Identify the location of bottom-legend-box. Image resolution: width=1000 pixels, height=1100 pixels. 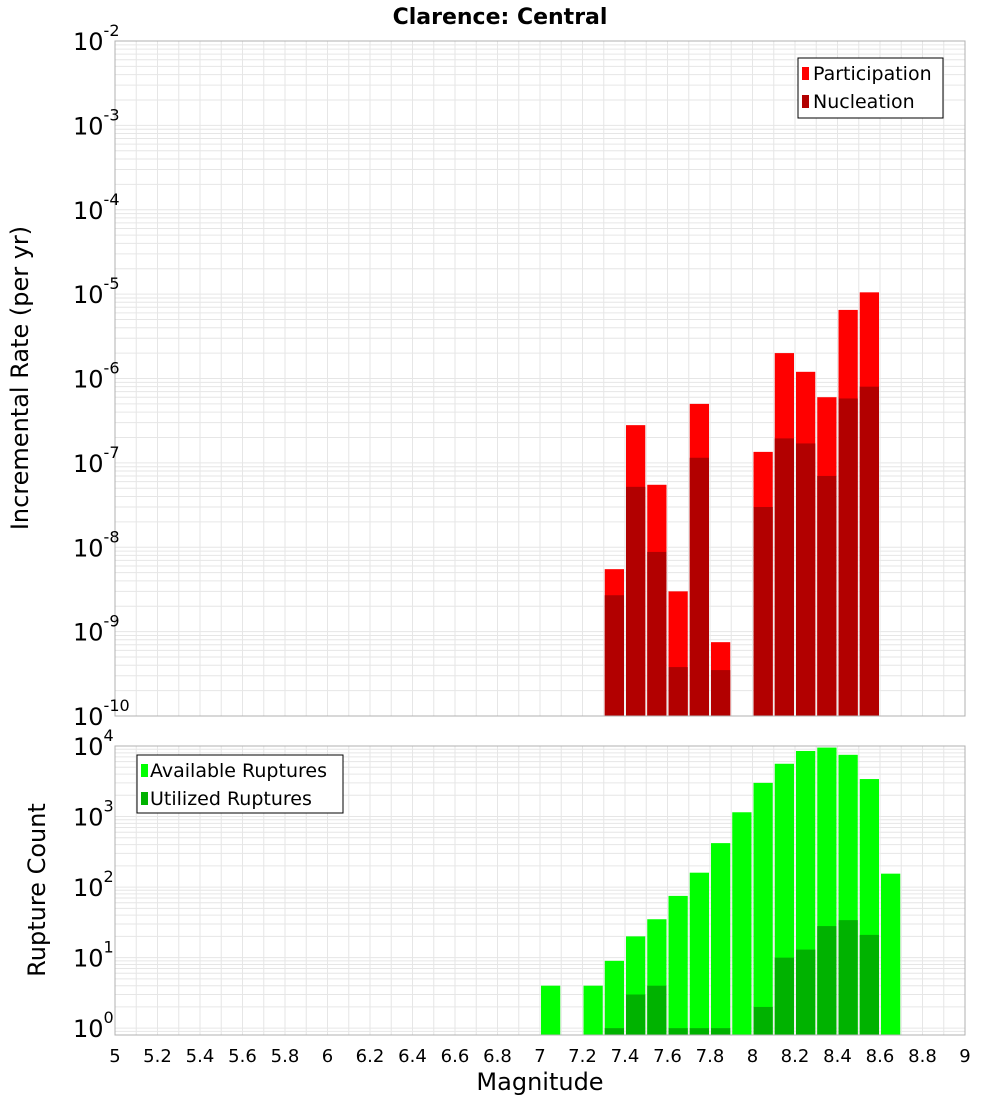
(240, 784).